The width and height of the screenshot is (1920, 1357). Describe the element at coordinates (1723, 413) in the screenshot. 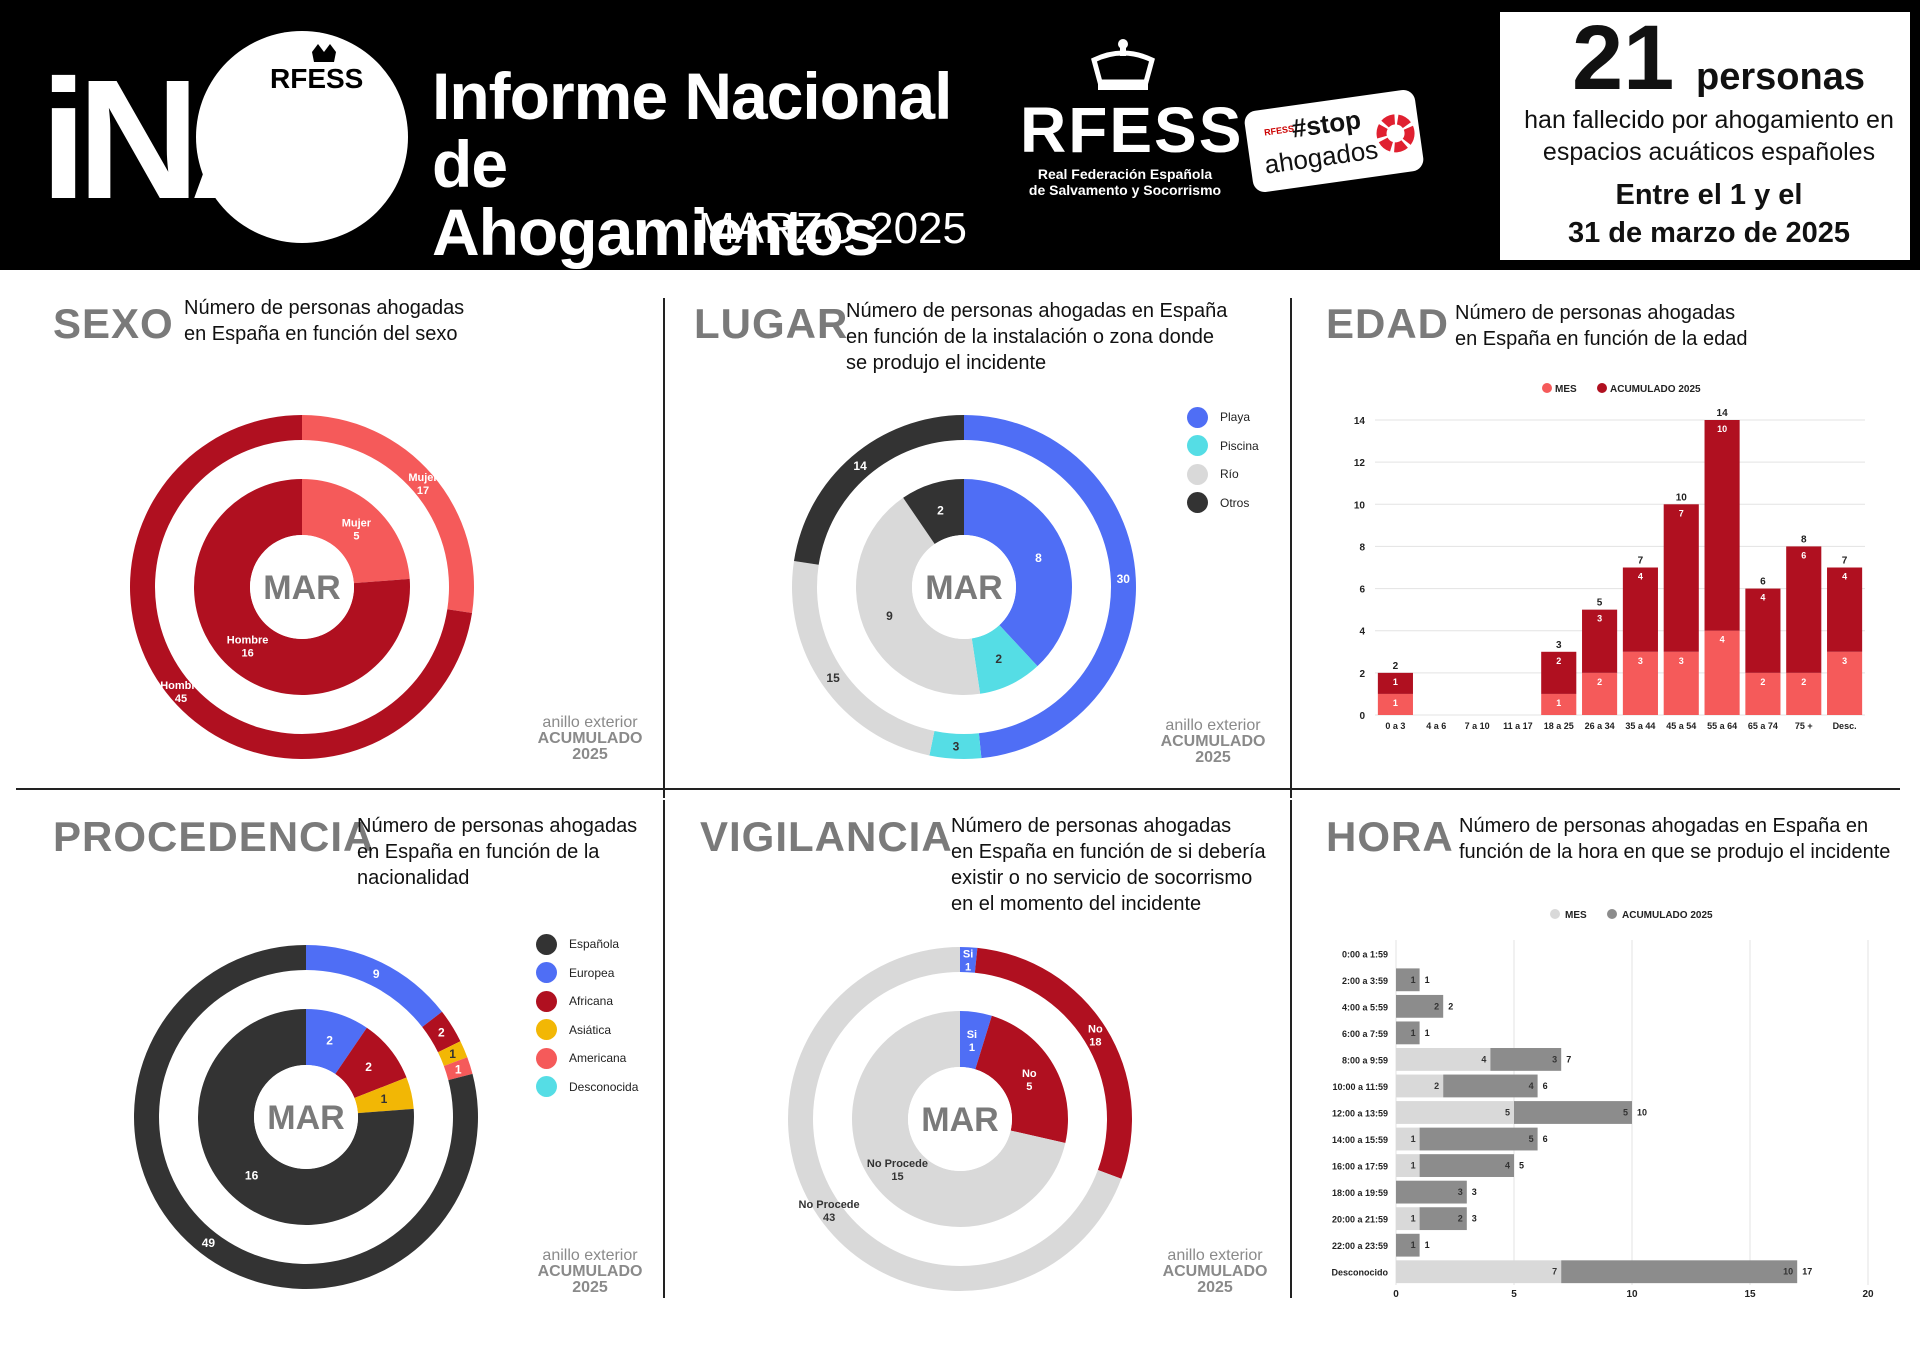

I see `bar-total-label: 14` at that location.